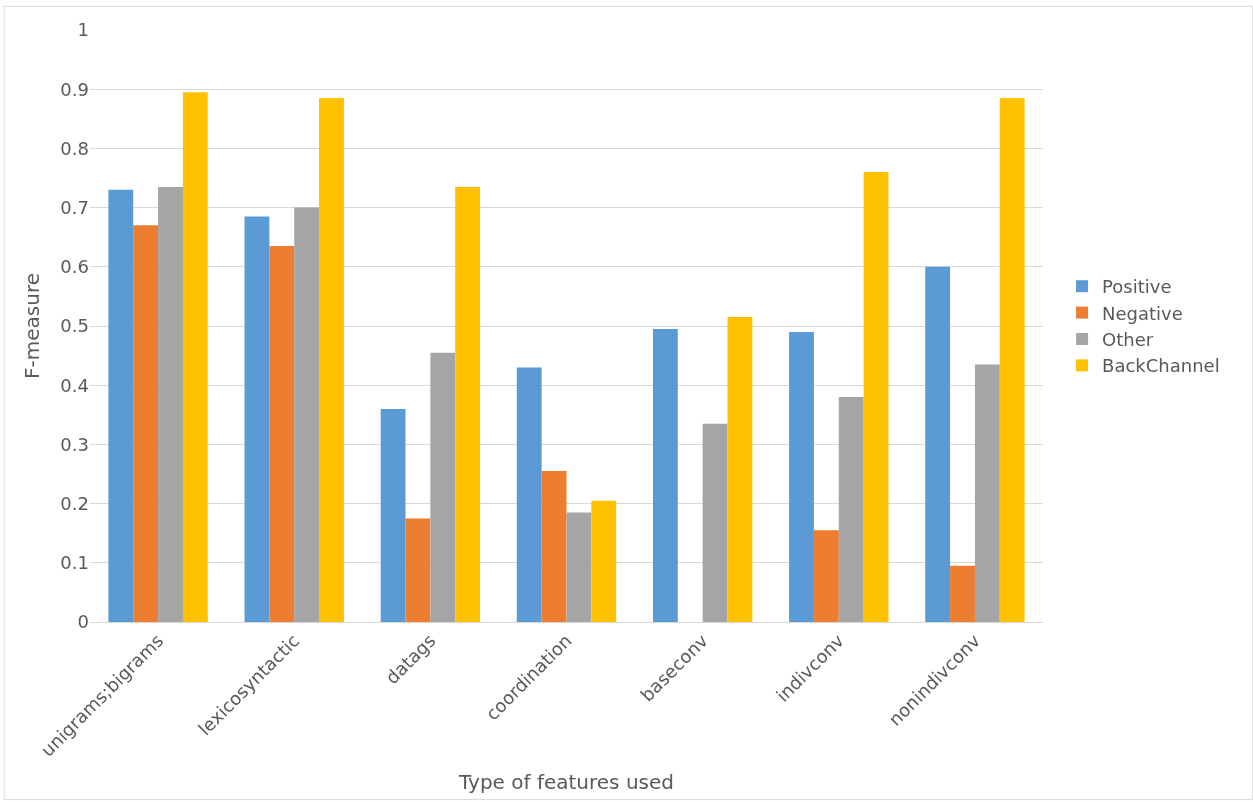  Describe the element at coordinates (74, 503) in the screenshot. I see `y-tick-label: 0.2` at that location.